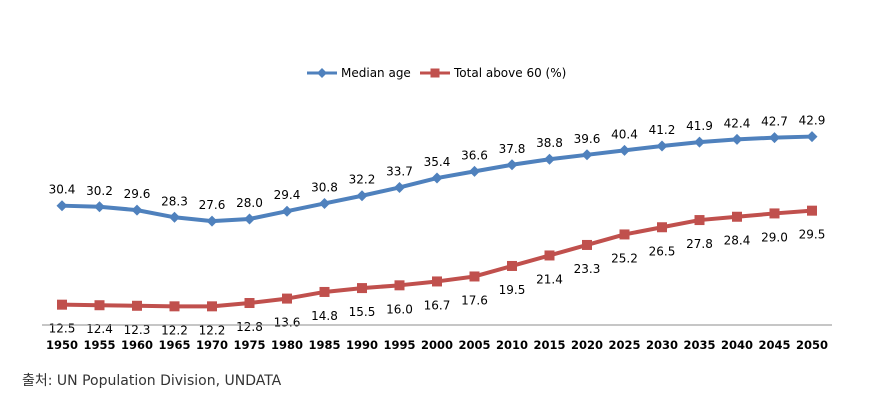 The image size is (889, 403). Describe the element at coordinates (324, 316) in the screenshot. I see `data-label-1-1985: 14.8` at that location.